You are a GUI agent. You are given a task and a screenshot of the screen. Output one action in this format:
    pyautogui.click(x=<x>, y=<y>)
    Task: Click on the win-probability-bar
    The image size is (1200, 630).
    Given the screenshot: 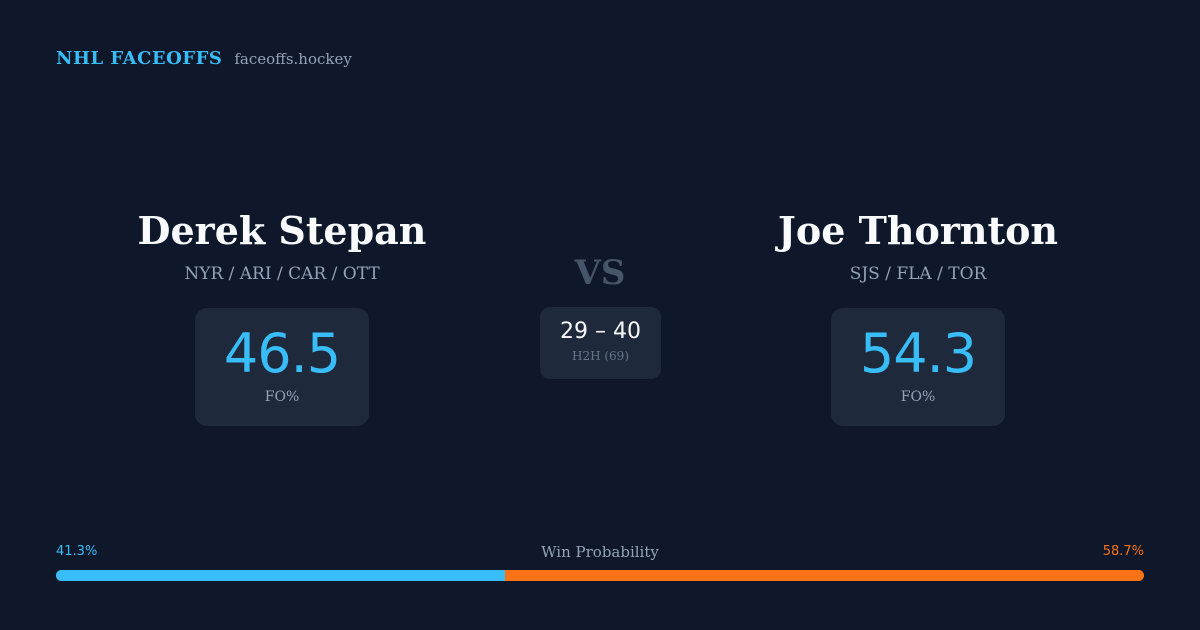 What is the action you would take?
    pyautogui.click(x=600, y=575)
    